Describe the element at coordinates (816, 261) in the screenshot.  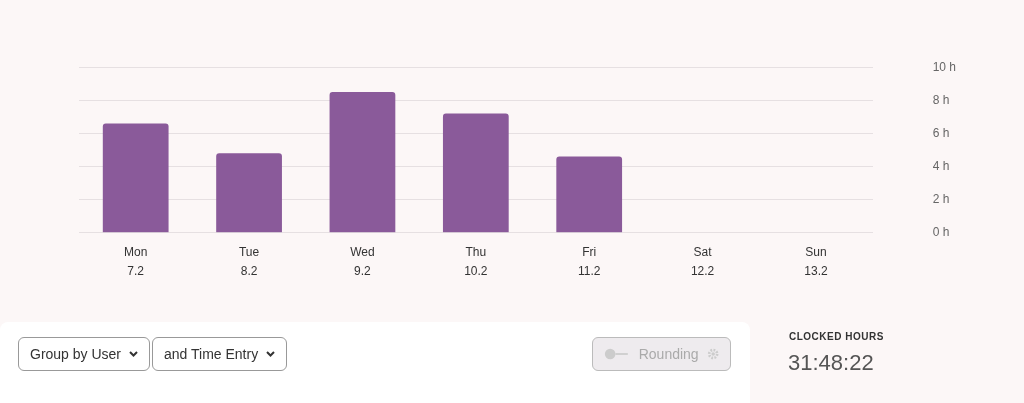
I see `x-tick-label: Sun 13.2` at that location.